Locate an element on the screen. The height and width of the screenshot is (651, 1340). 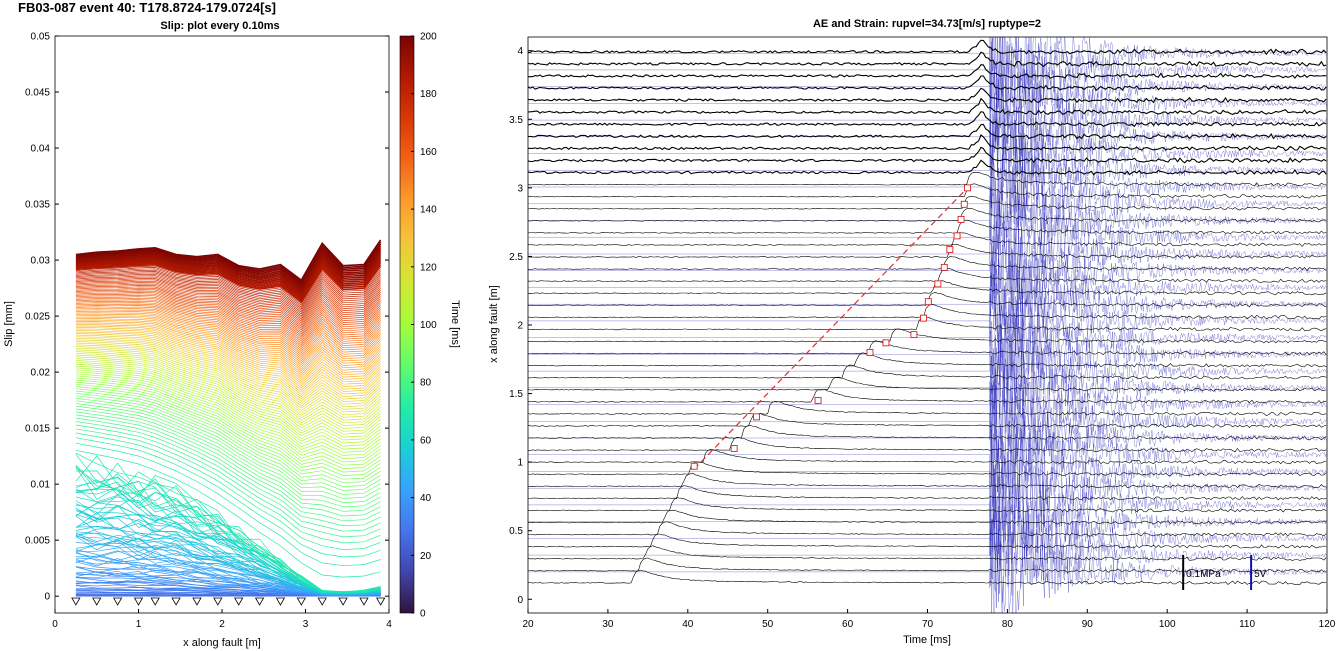
ae-strain-y-tick-label: 3.5 is located at coordinates (516, 120).